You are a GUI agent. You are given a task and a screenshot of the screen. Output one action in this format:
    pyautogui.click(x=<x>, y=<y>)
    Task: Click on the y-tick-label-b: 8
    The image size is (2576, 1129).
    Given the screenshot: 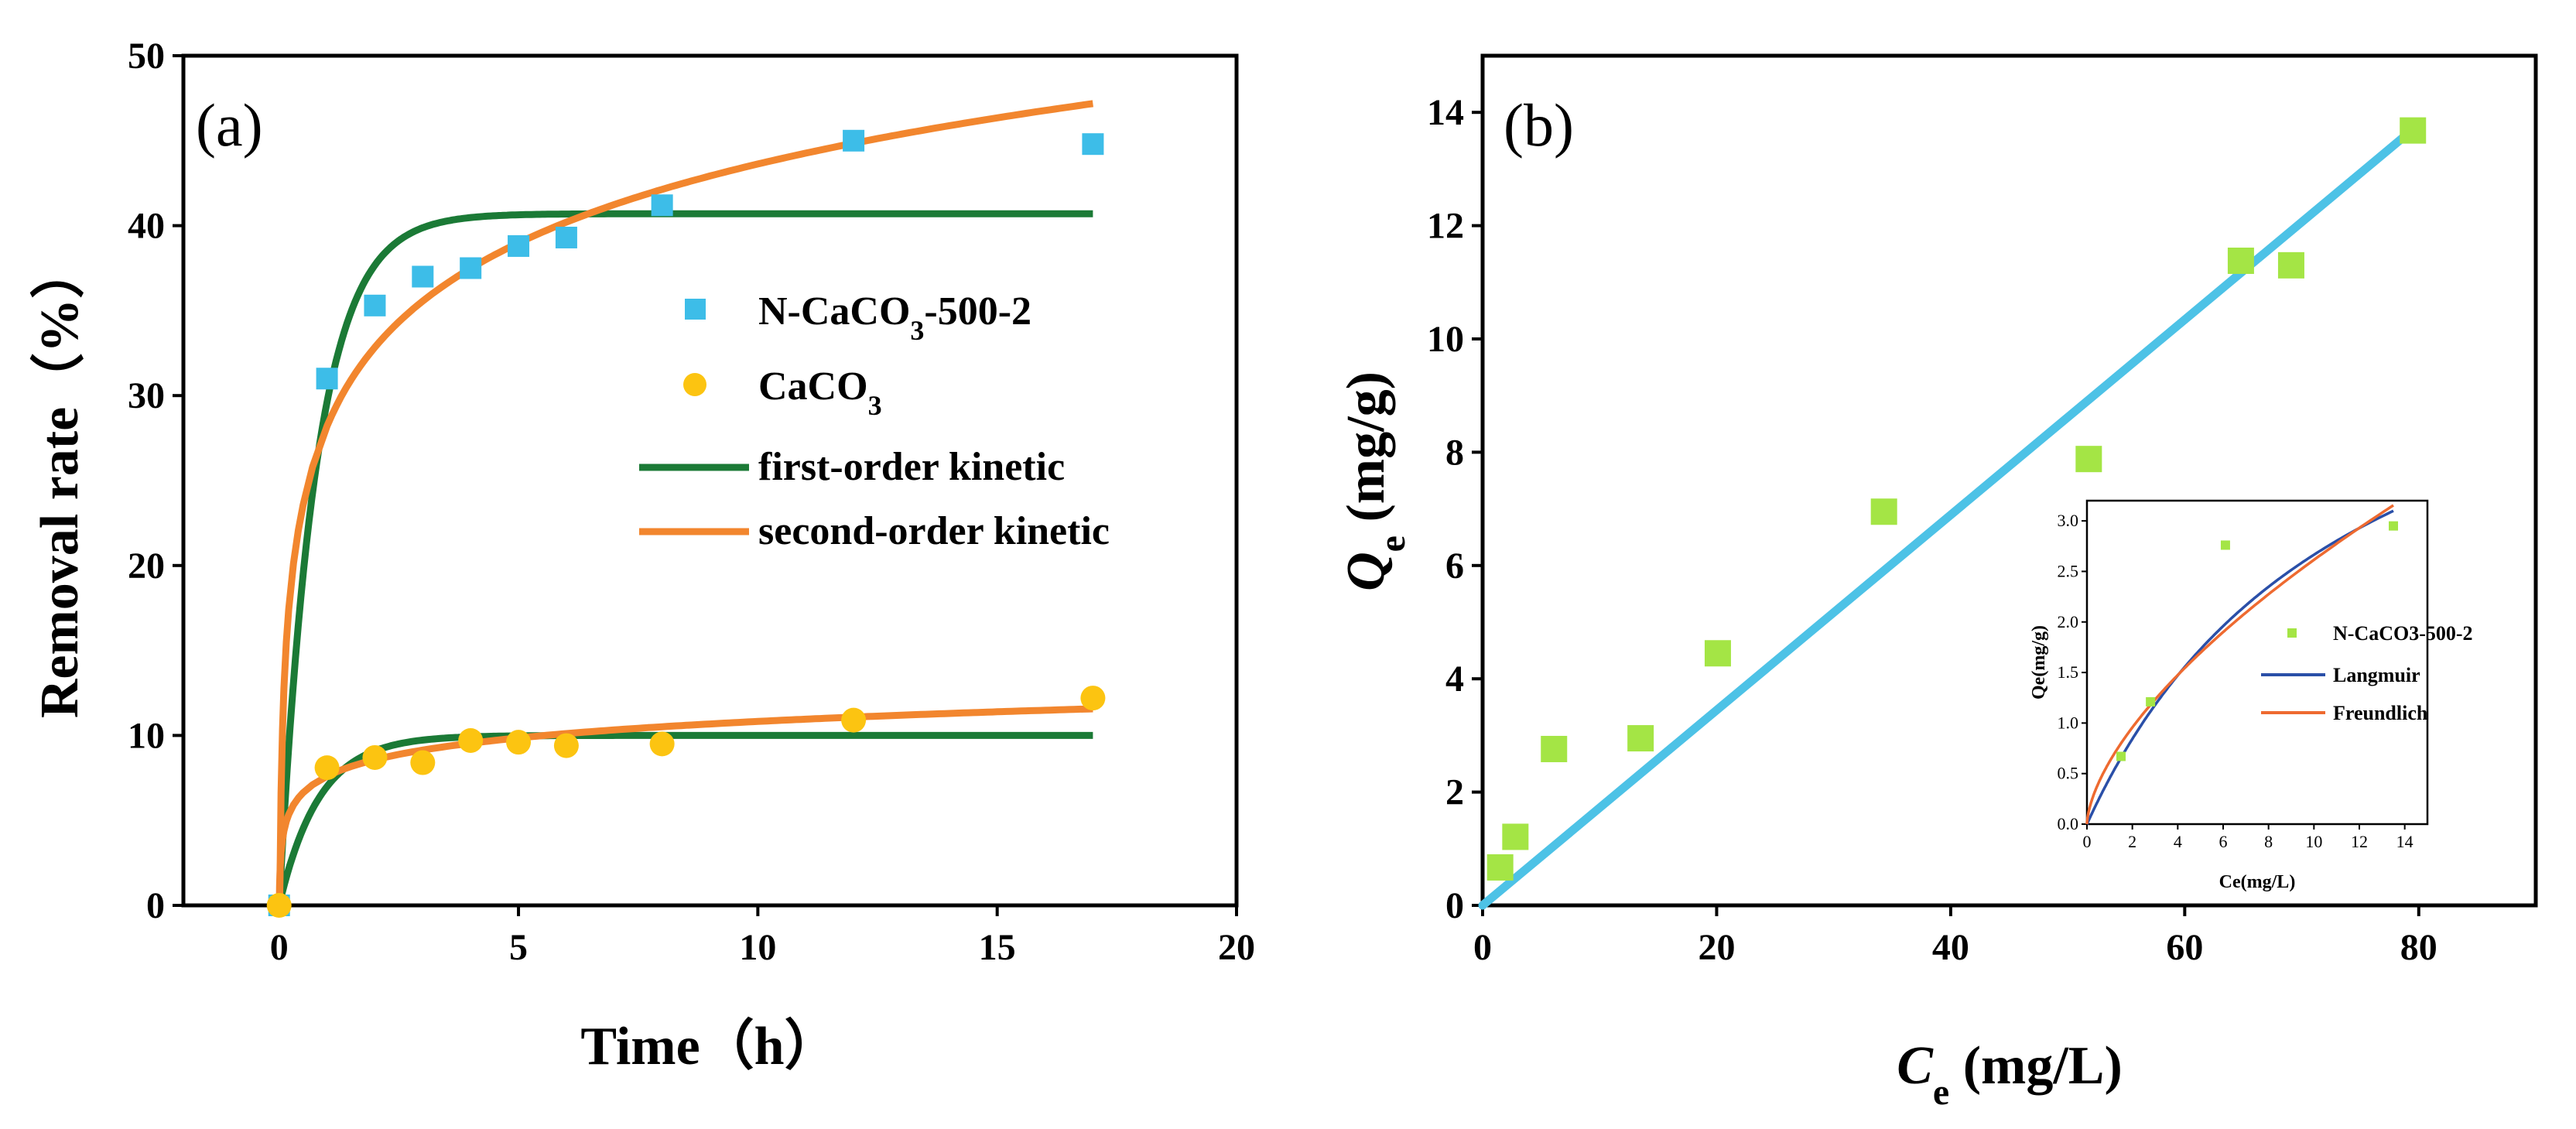 What is the action you would take?
    pyautogui.click(x=1455, y=452)
    